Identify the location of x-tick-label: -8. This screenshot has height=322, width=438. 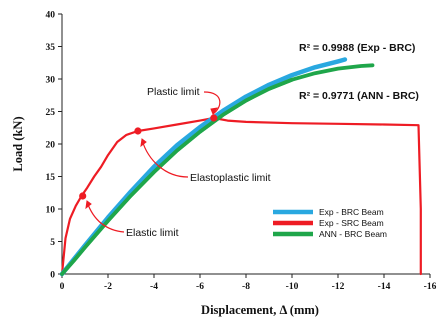
(246, 287).